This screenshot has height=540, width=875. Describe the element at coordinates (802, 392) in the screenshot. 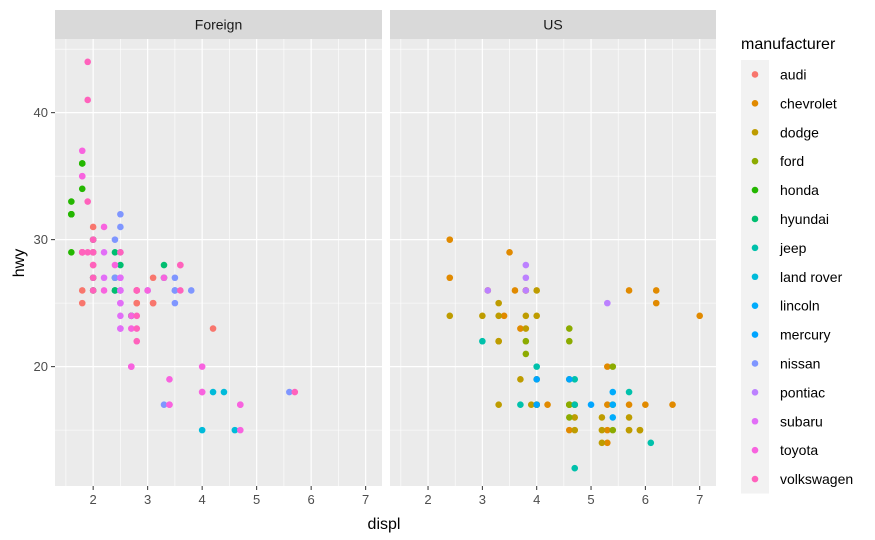

I see `legend-label: pontiac` at that location.